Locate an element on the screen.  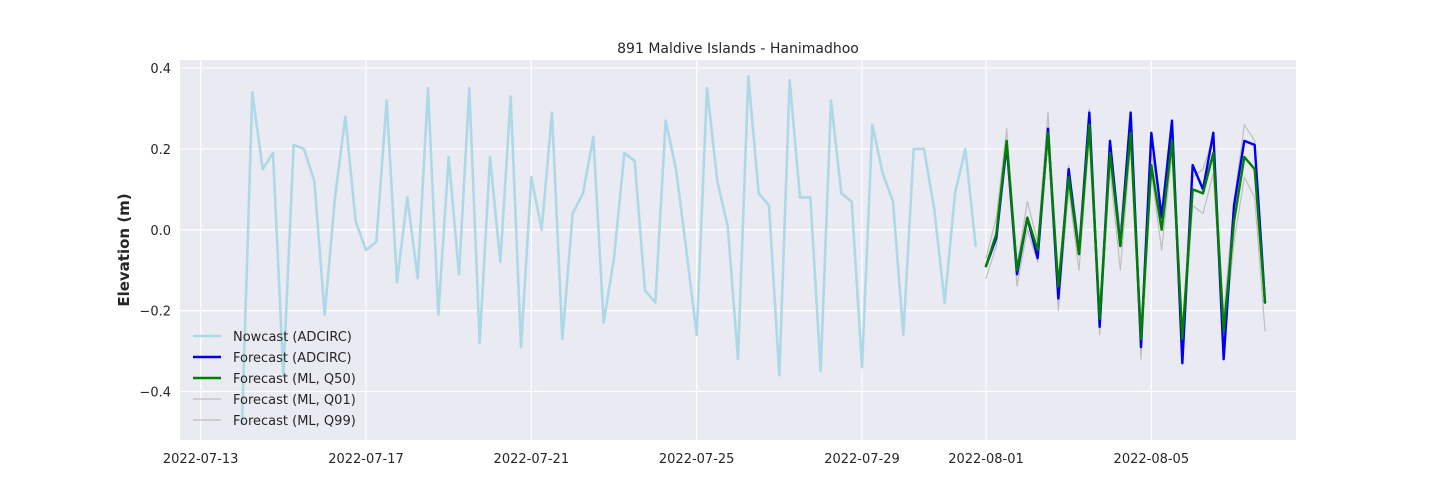
x-tick-label: 2022-07-25 is located at coordinates (697, 459).